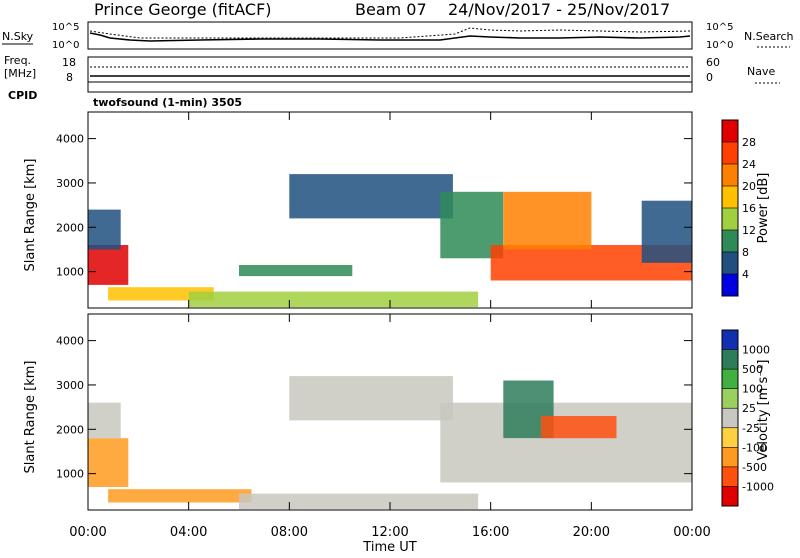 The image size is (800, 558). I want to click on power-ylabel: Slant Range [km], so click(30, 215).